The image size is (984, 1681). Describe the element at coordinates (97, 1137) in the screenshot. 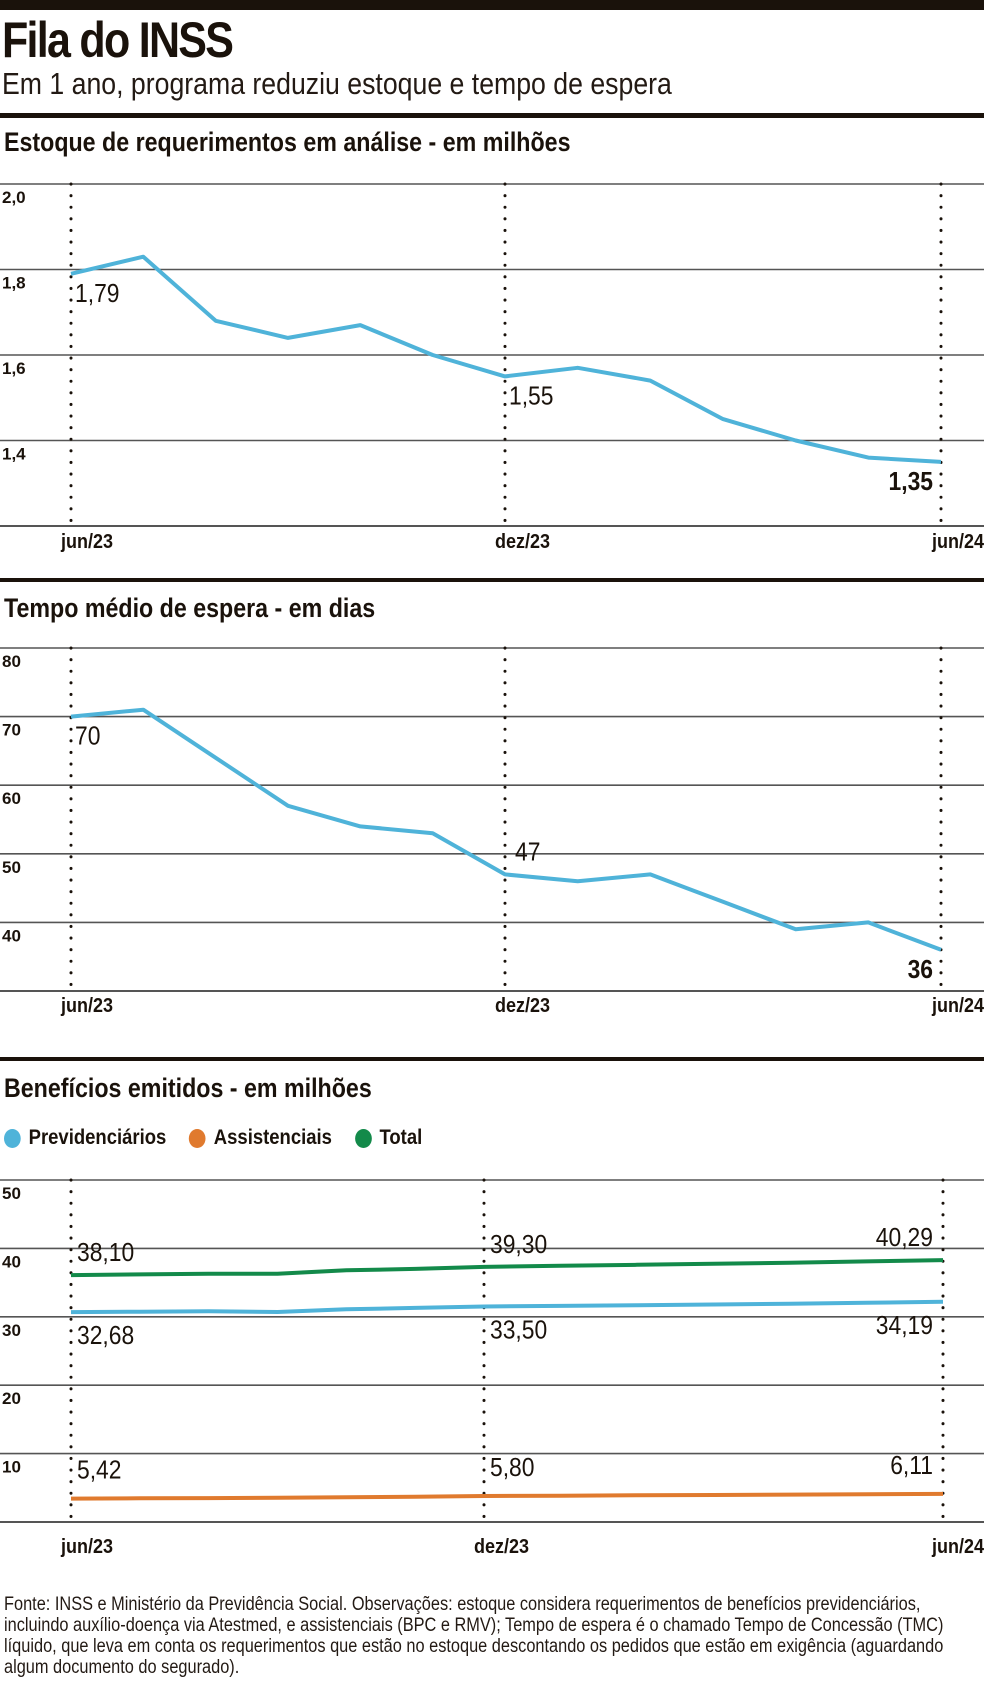

I see `legend-label-previdenciarios: Previdenciários` at that location.